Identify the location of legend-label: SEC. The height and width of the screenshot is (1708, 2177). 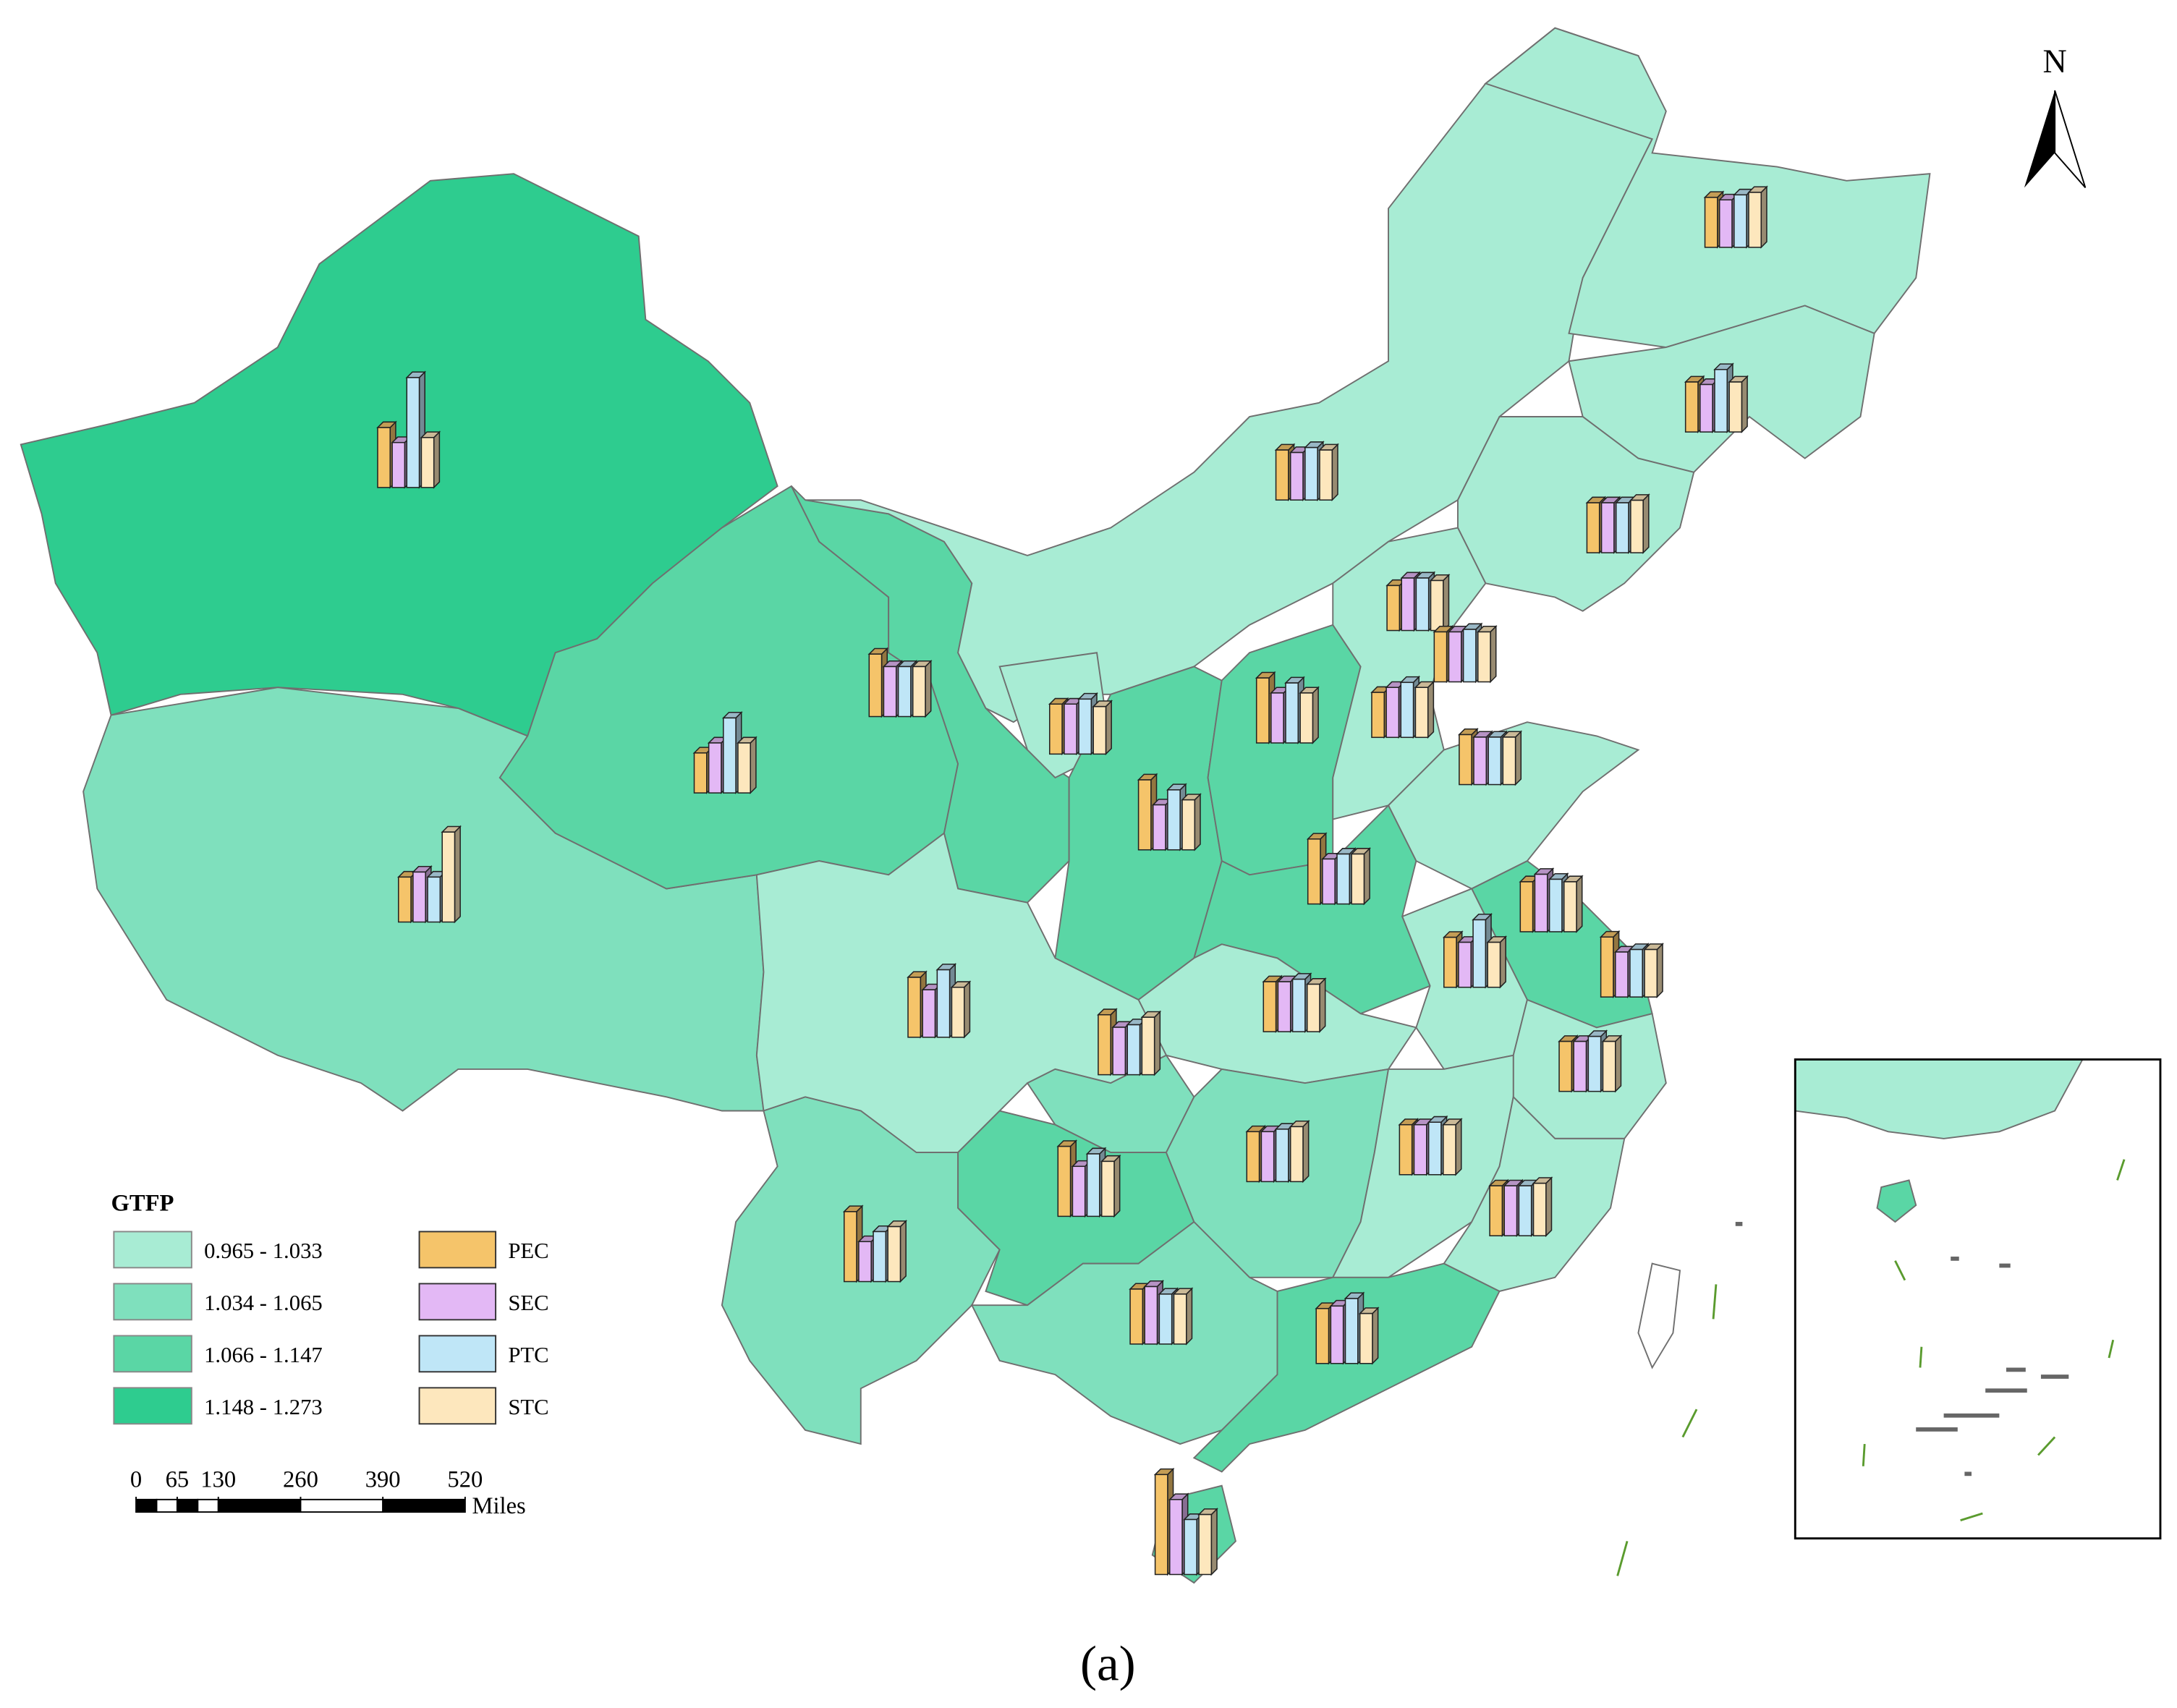
(528, 1303).